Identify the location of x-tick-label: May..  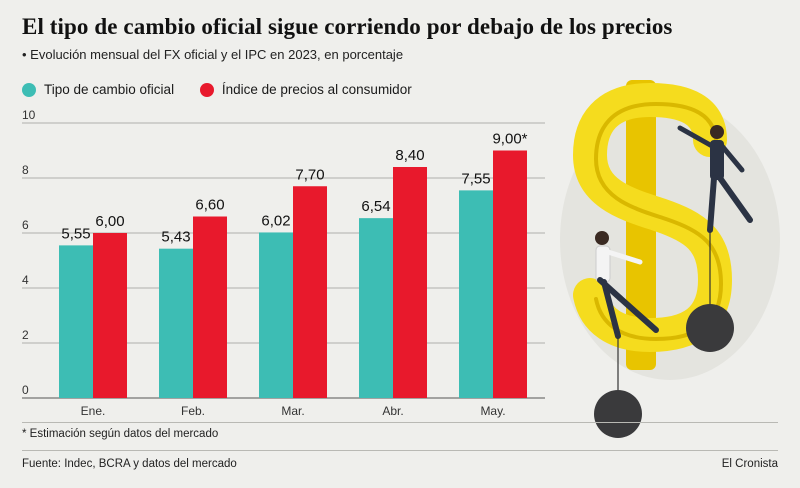
(492, 411).